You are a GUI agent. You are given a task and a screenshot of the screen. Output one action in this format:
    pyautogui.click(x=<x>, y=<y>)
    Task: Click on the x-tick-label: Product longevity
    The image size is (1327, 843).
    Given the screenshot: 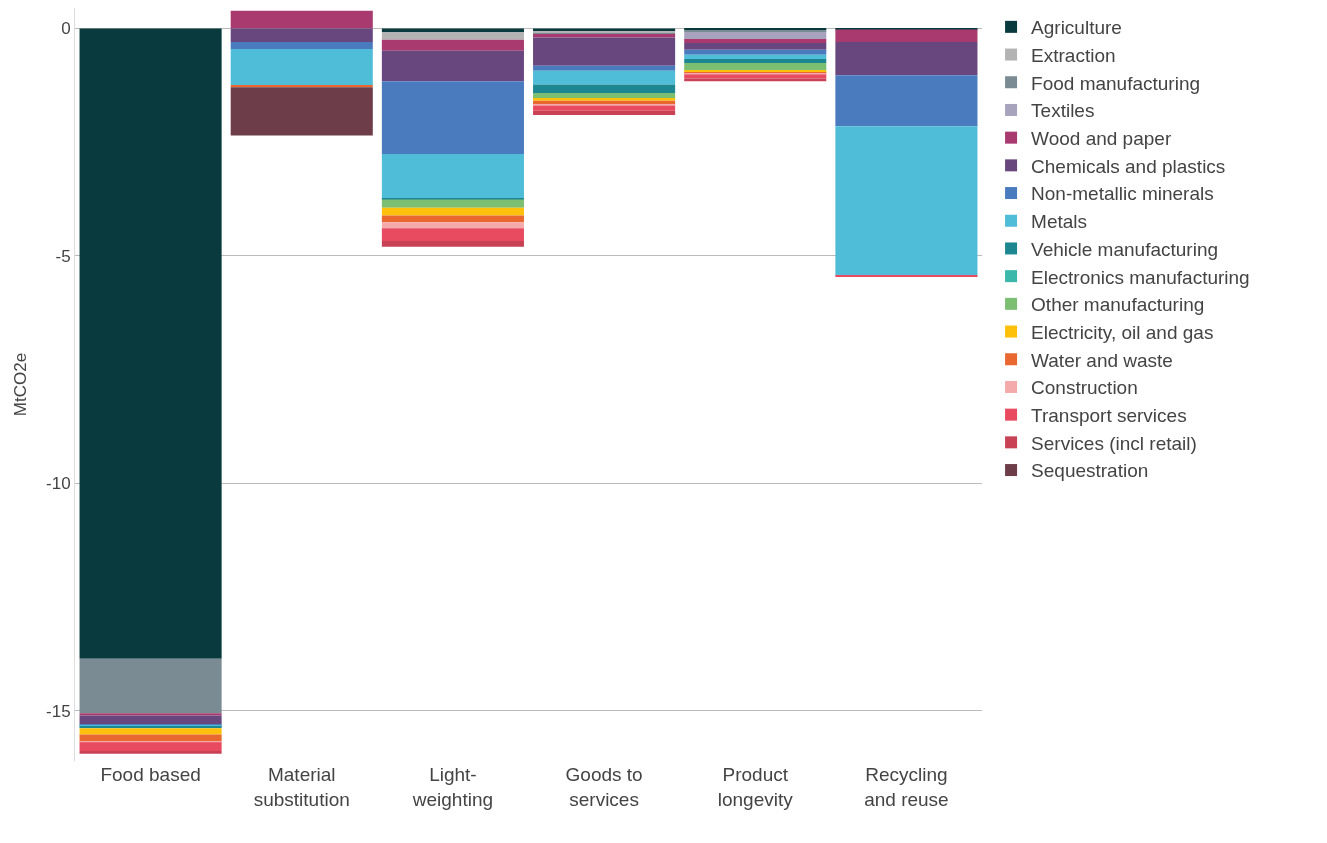 What is the action you would take?
    pyautogui.click(x=755, y=787)
    